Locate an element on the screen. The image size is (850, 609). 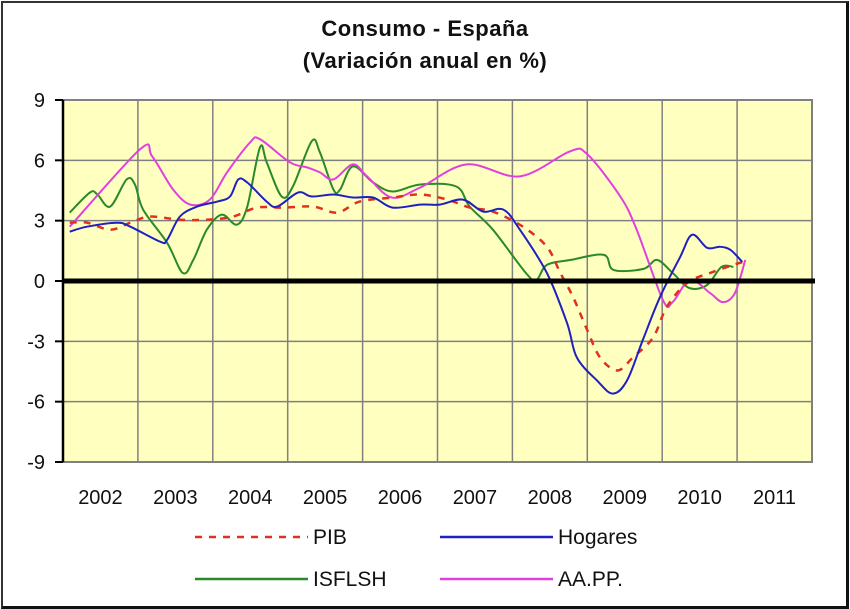
x-tick-label: 2004 is located at coordinates (250, 498).